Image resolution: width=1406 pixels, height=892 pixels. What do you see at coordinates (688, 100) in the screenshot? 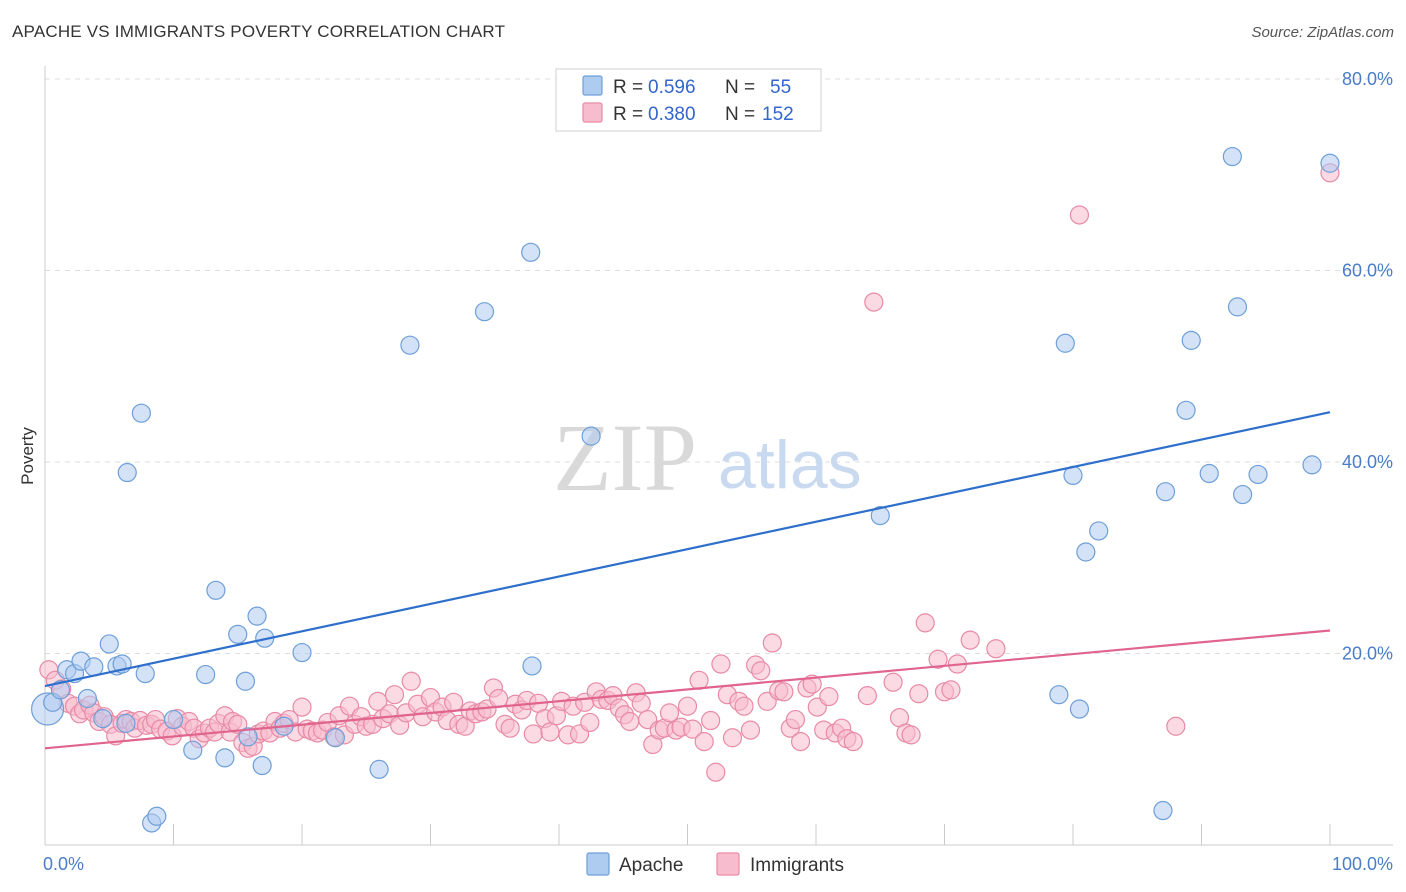
I see `legend: R = 0.596 N = 55 R = 0.380 N = 152` at bounding box center [688, 100].